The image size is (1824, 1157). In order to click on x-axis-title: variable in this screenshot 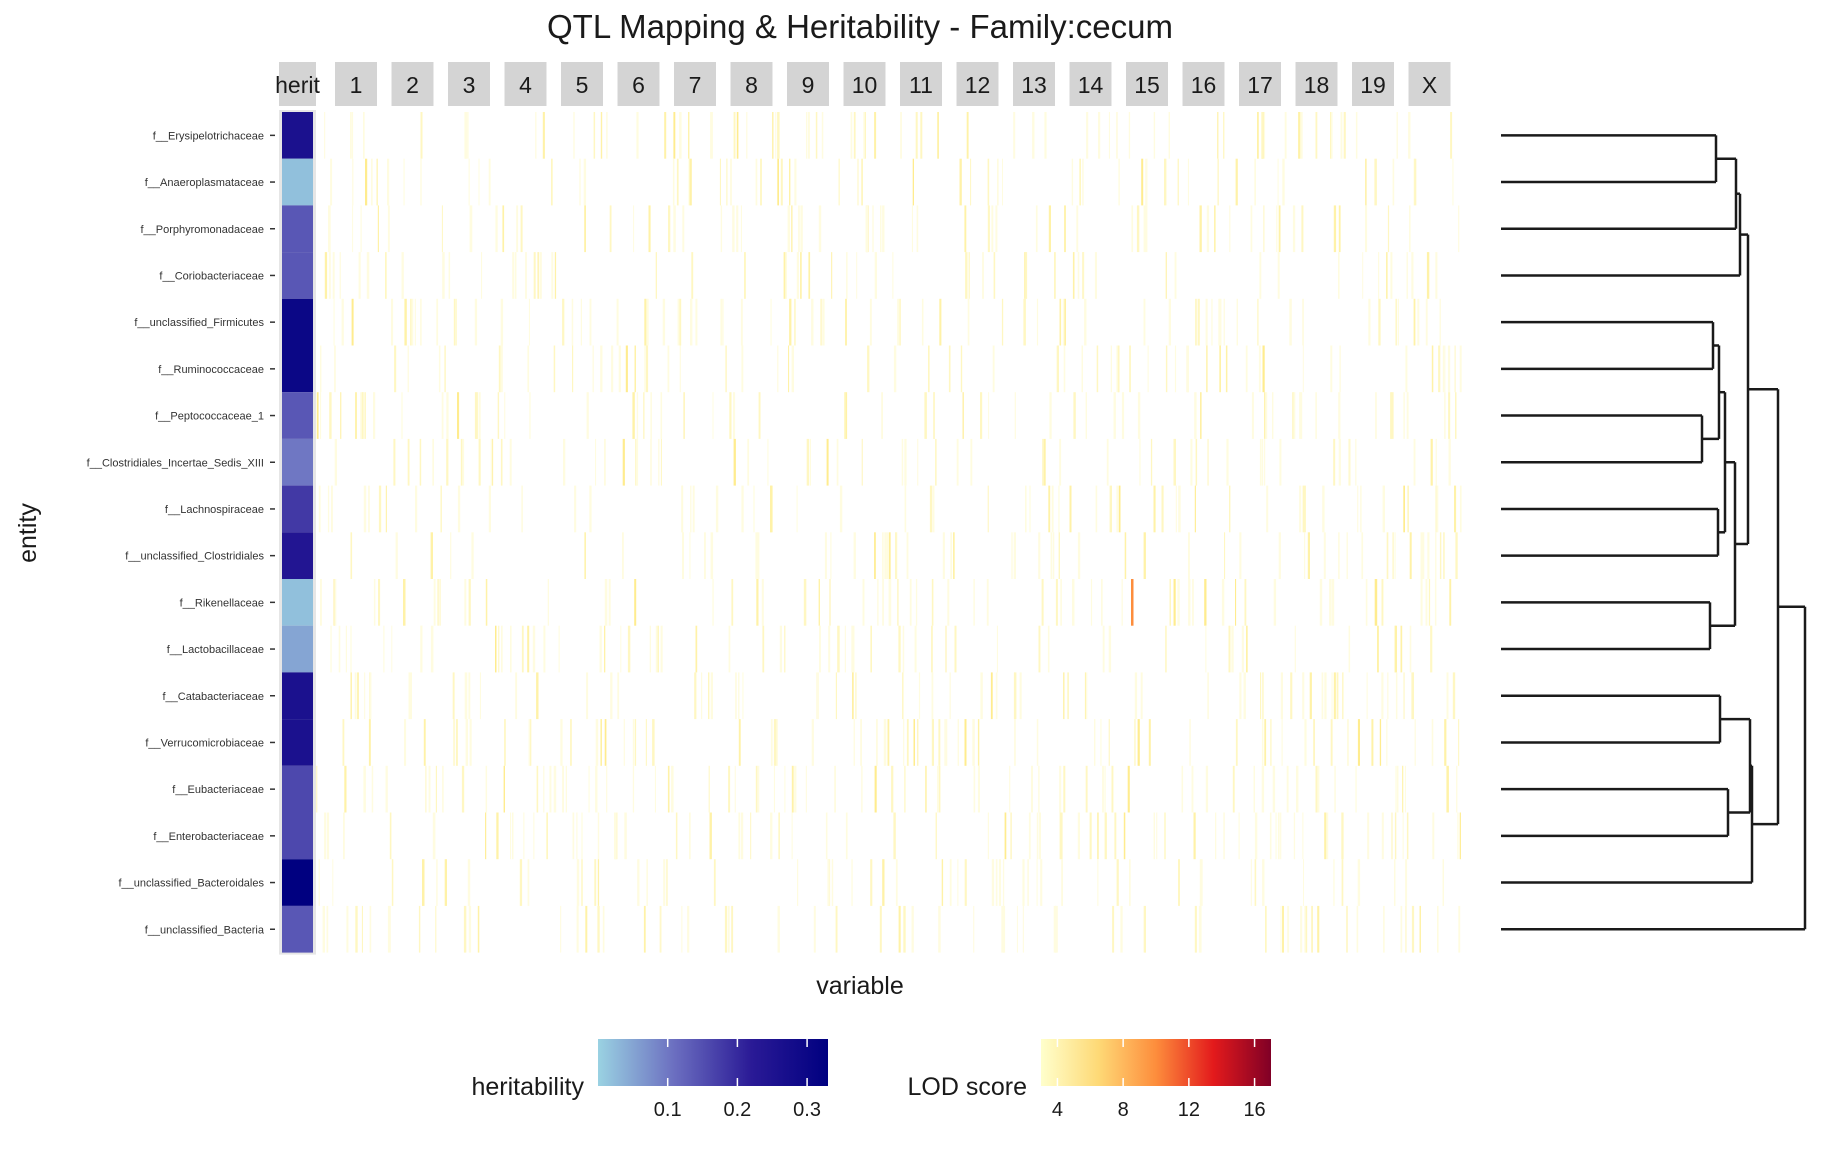, I will do `click(860, 986)`.